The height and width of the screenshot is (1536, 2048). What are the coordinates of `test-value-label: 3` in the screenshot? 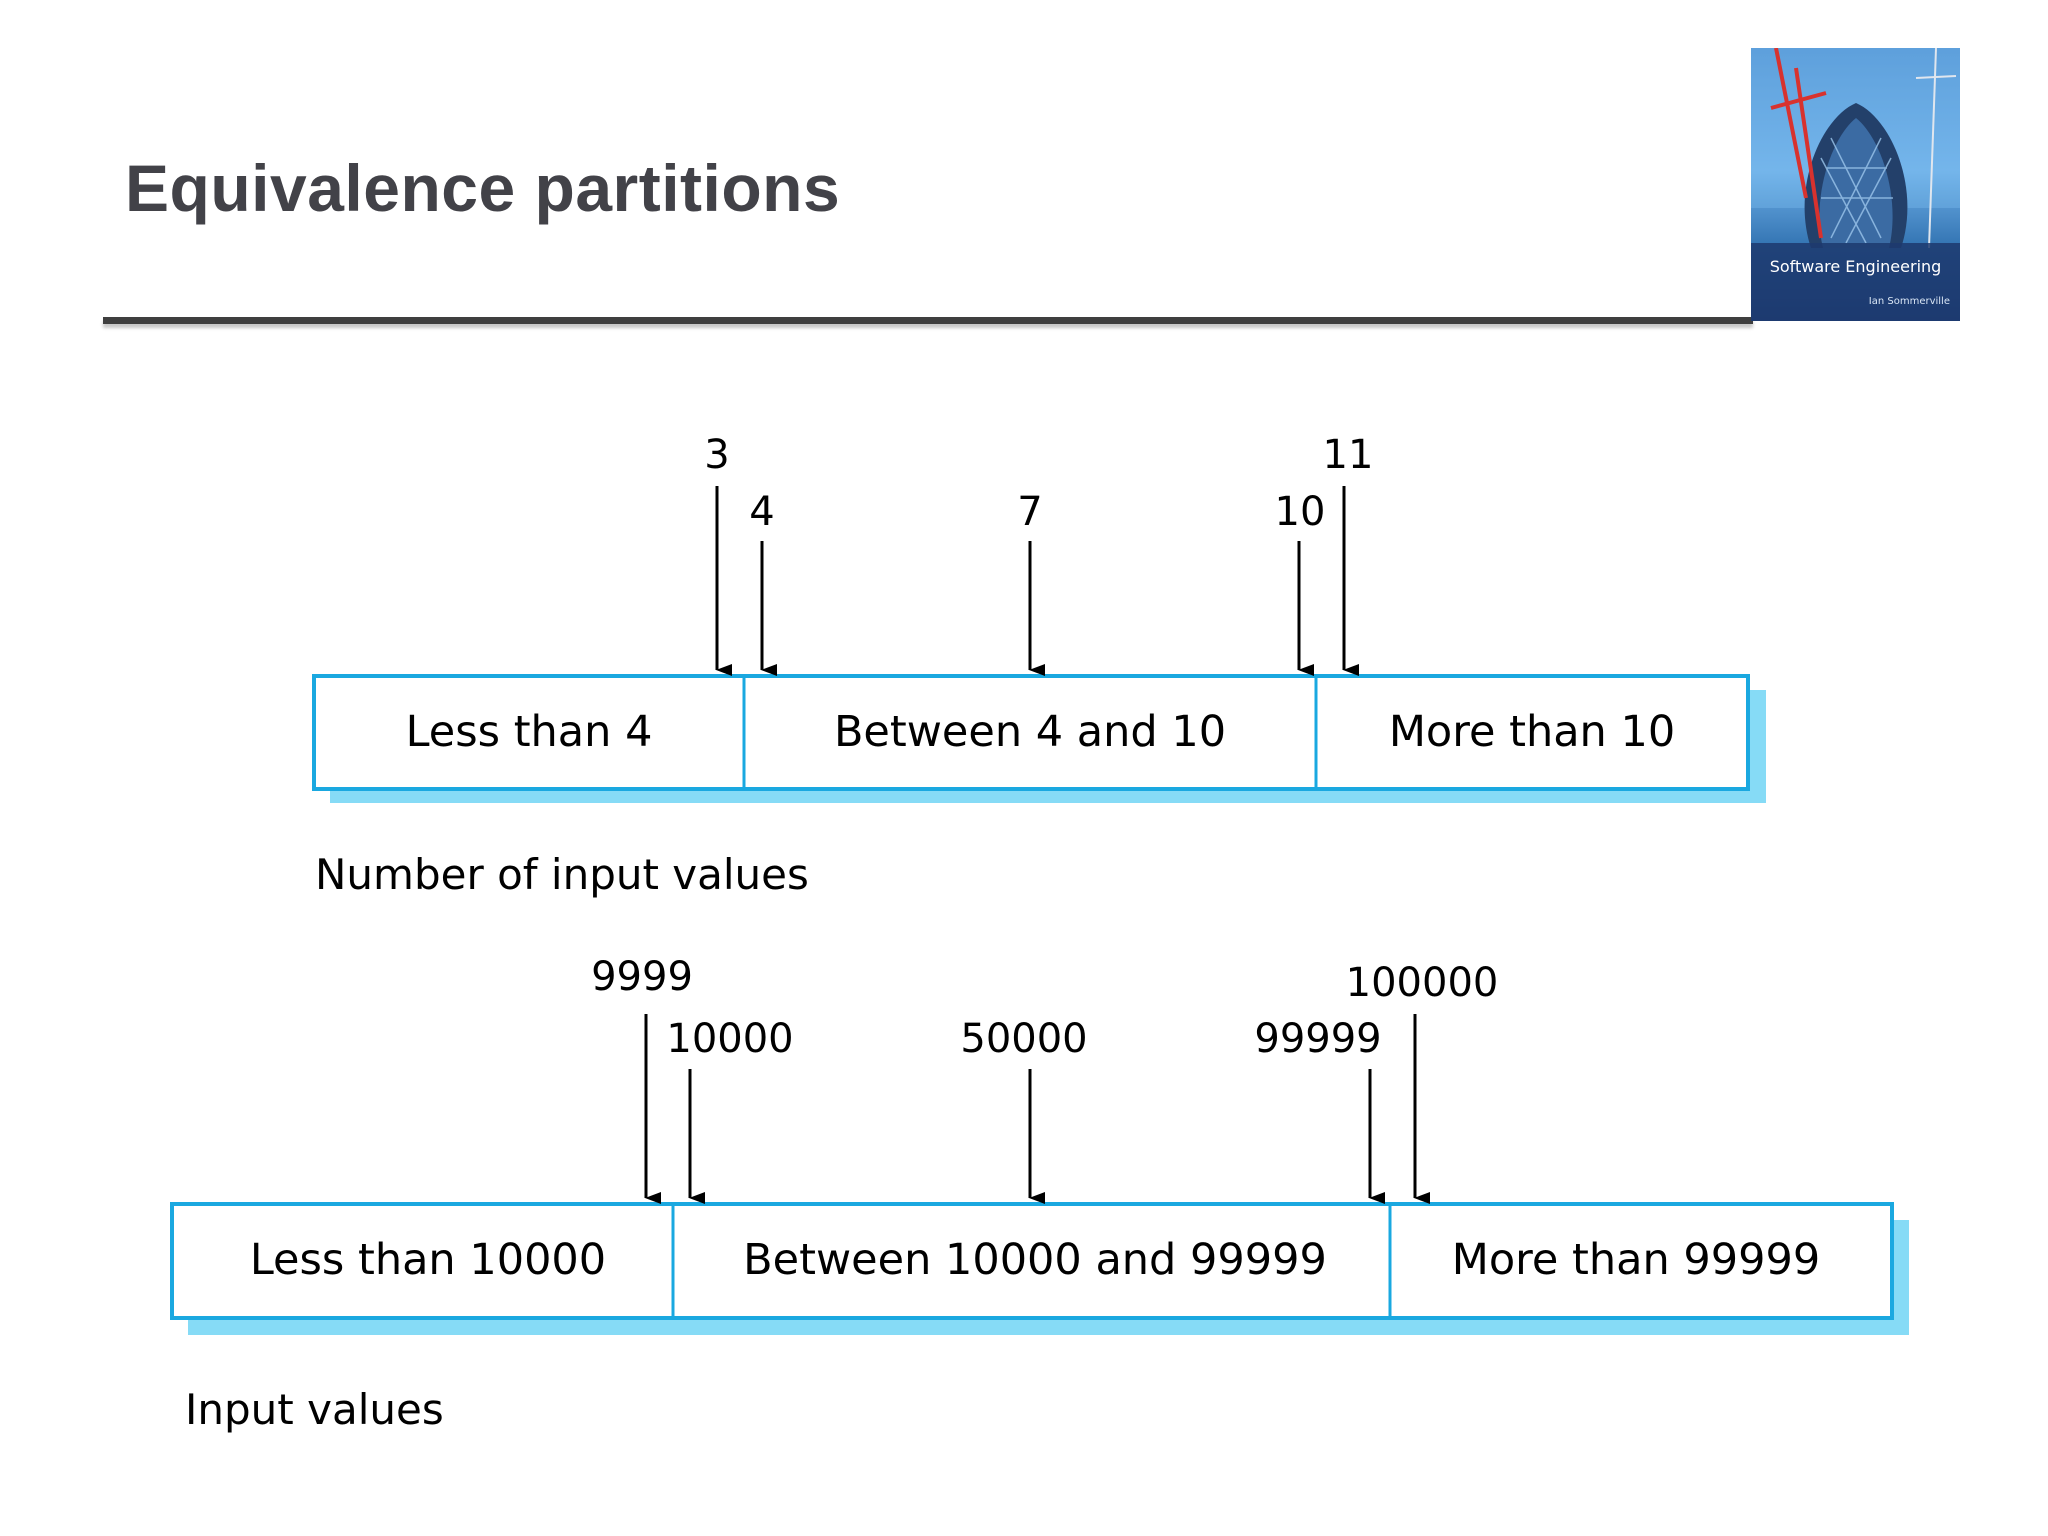 It's located at (716, 455).